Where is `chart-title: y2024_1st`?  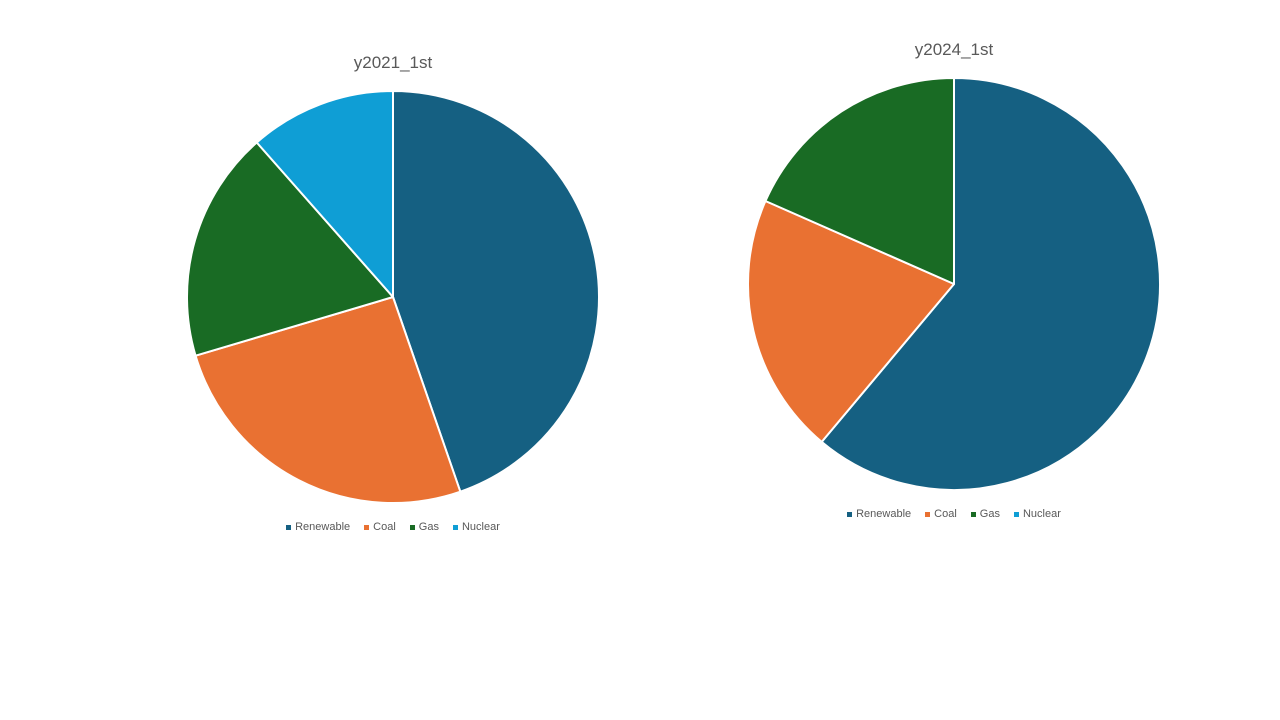
chart-title: y2024_1st is located at coordinates (954, 49).